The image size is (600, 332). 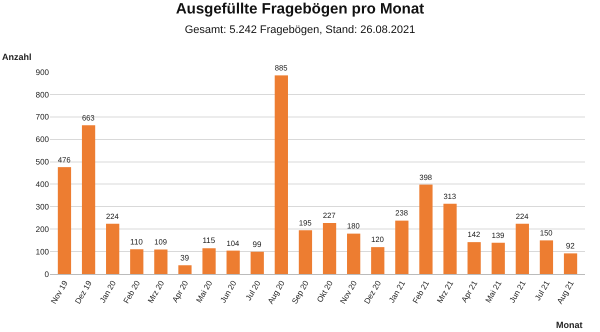 I want to click on x-tick-label: Feb 20, so click(x=132, y=292).